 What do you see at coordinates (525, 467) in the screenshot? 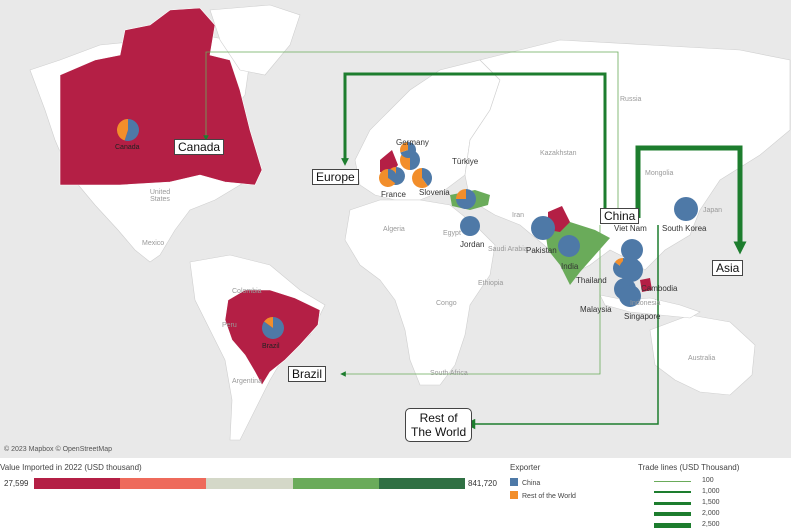
I see `exporter-legend-title: Exporter` at bounding box center [525, 467].